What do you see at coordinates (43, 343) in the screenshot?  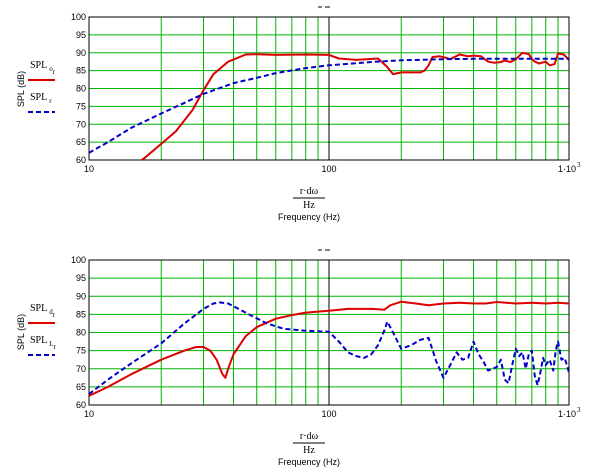 I see `legend-label-2: SPL Lr` at bounding box center [43, 343].